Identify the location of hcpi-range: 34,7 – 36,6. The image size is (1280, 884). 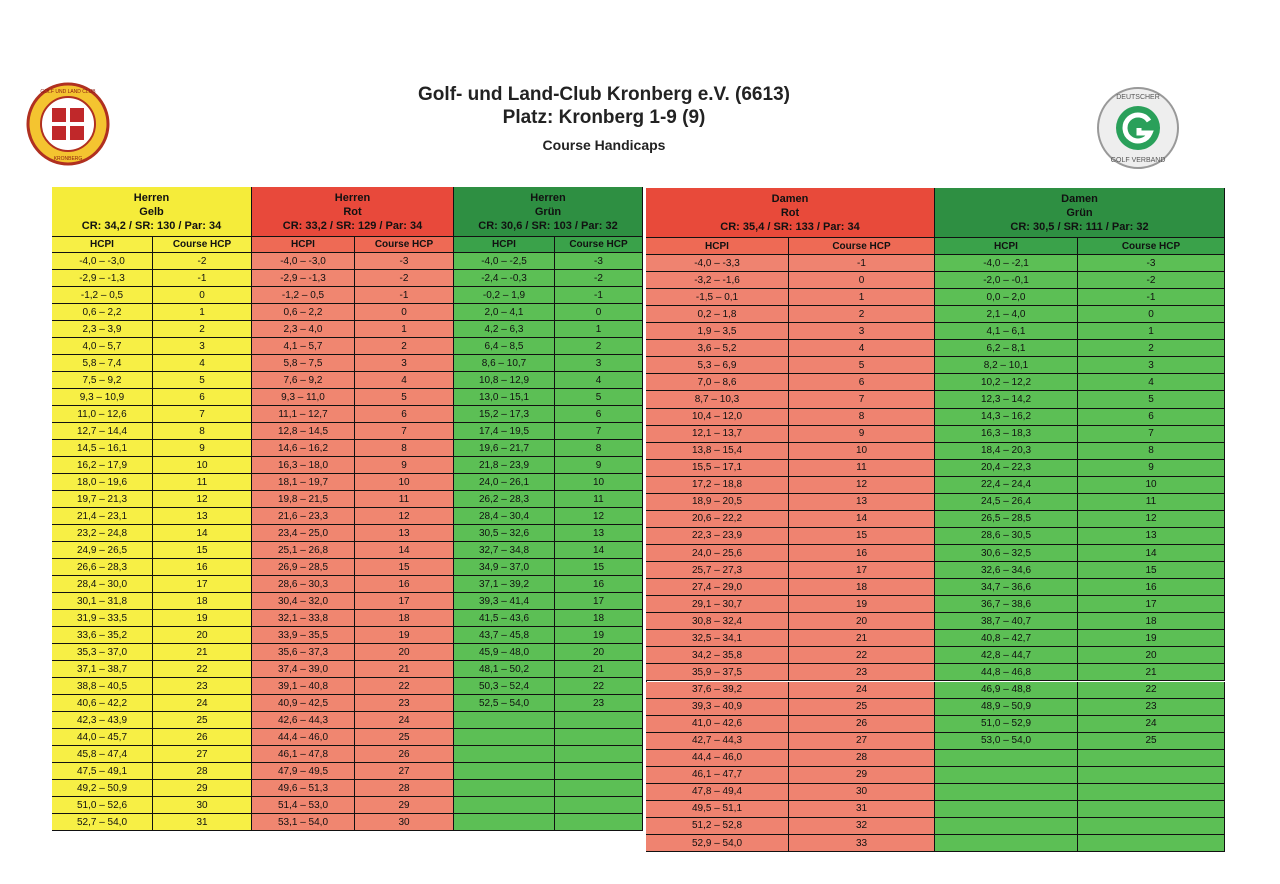
(1006, 588).